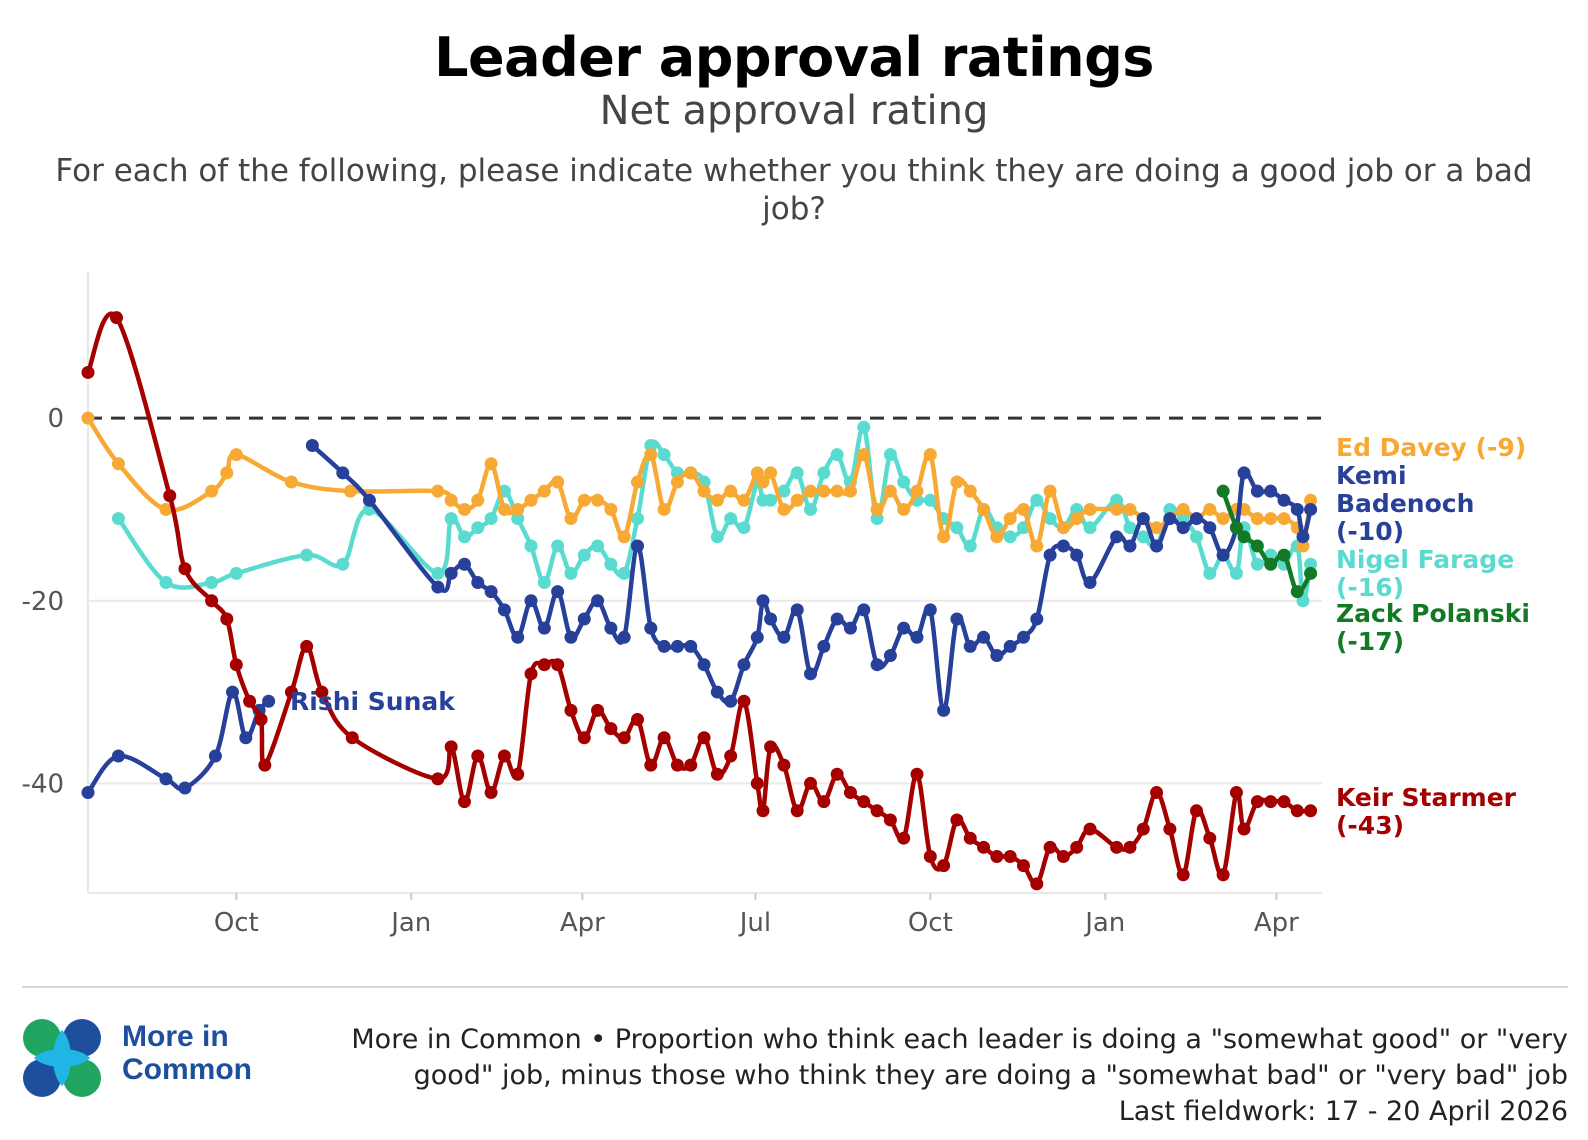  What do you see at coordinates (795, 987) in the screenshot?
I see `footer-divider` at bounding box center [795, 987].